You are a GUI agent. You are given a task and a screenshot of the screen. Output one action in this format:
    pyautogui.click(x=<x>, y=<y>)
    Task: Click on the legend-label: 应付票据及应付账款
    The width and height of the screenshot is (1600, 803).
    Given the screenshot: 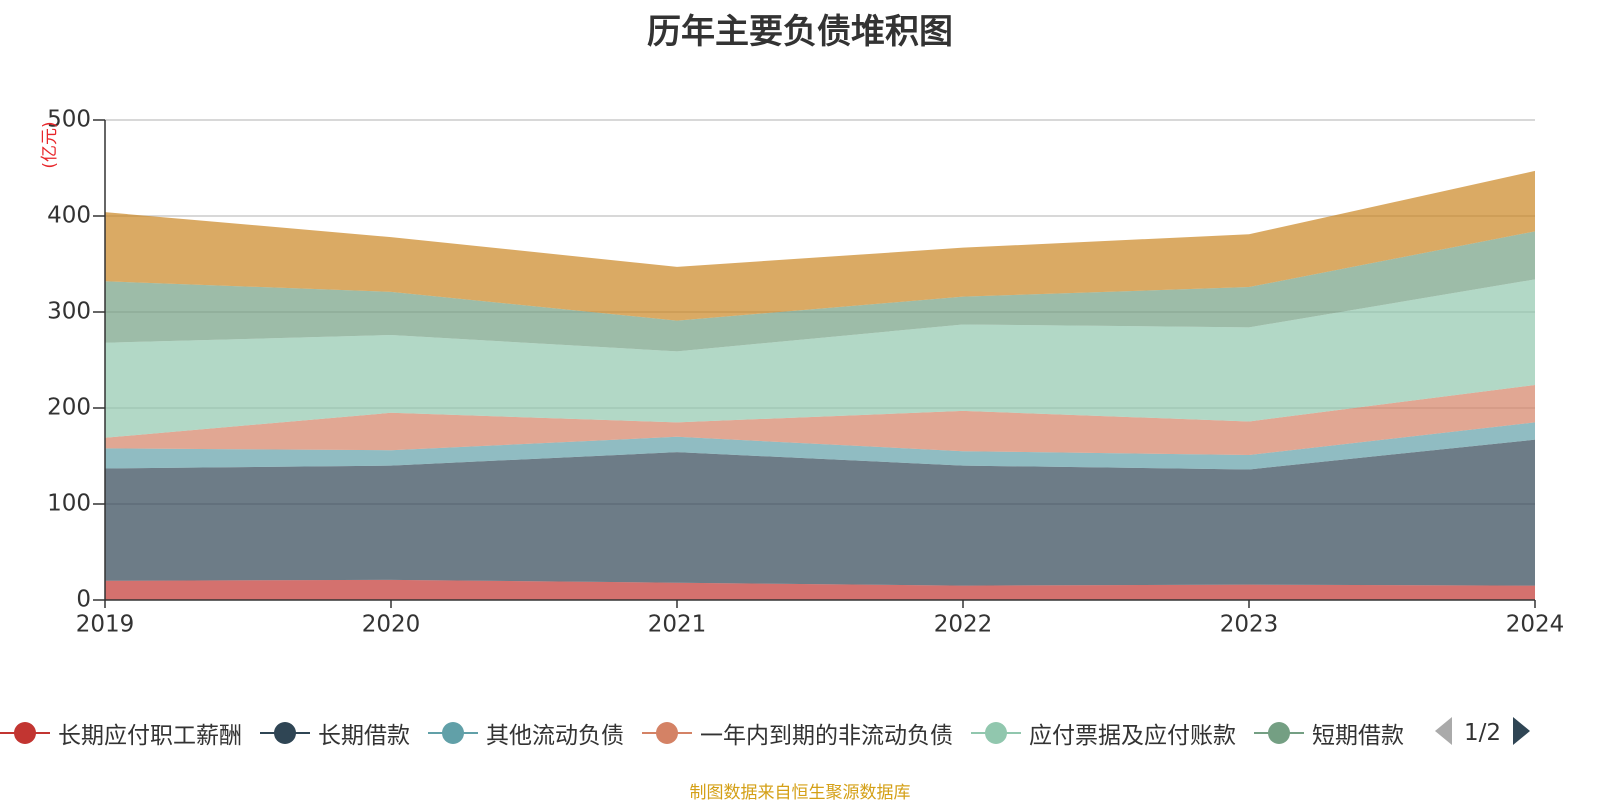 What is the action you would take?
    pyautogui.click(x=1132, y=736)
    